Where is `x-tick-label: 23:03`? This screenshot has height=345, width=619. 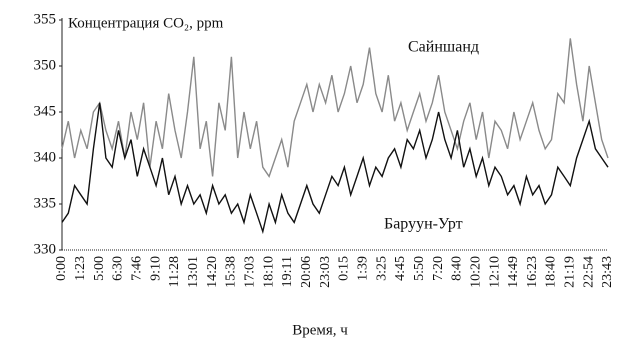 x-tick-label: 23:03 is located at coordinates (325, 272).